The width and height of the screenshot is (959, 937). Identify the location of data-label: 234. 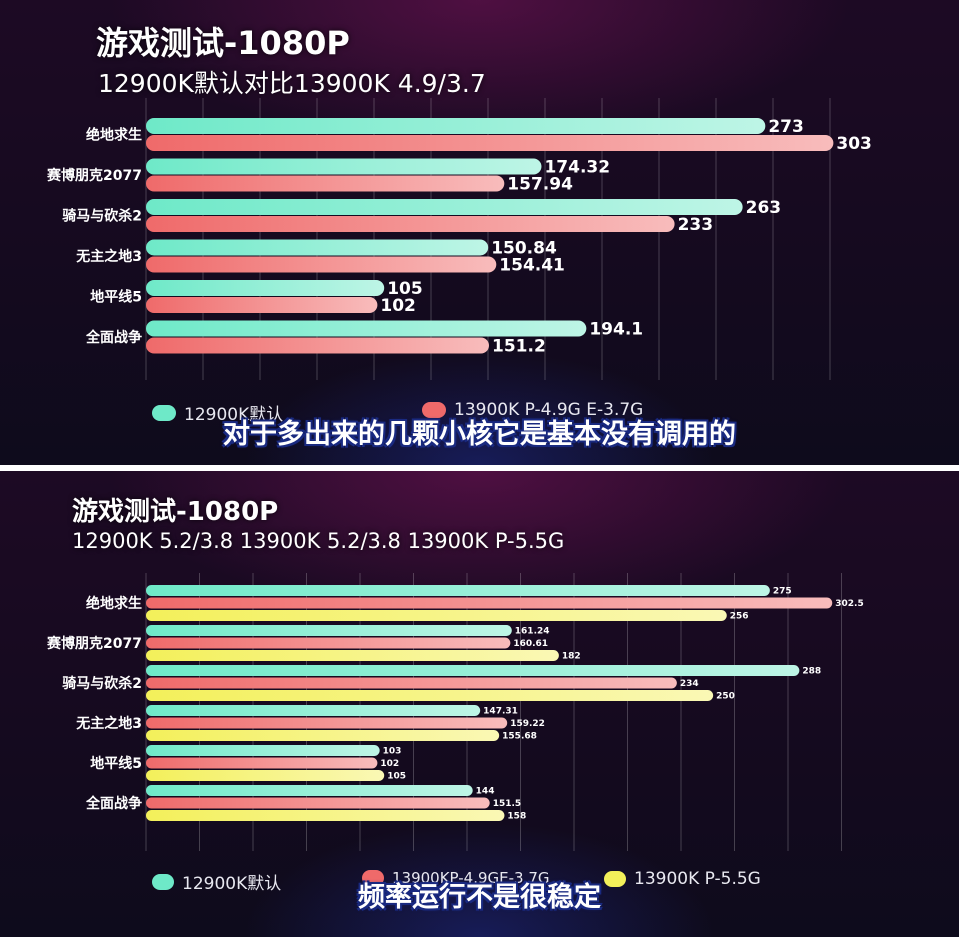
(689, 684).